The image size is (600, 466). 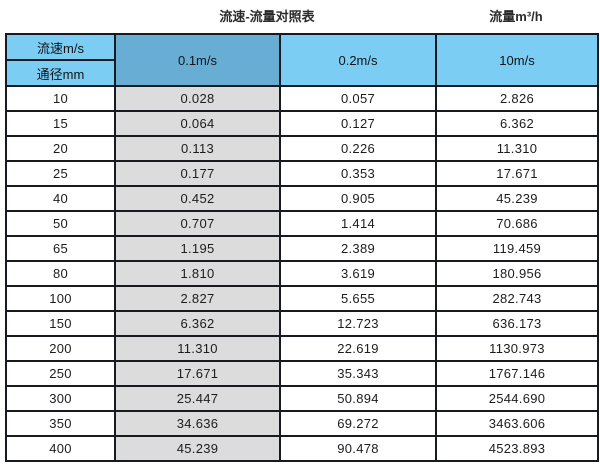 What do you see at coordinates (60, 123) in the screenshot?
I see `diameter-cell: 15` at bounding box center [60, 123].